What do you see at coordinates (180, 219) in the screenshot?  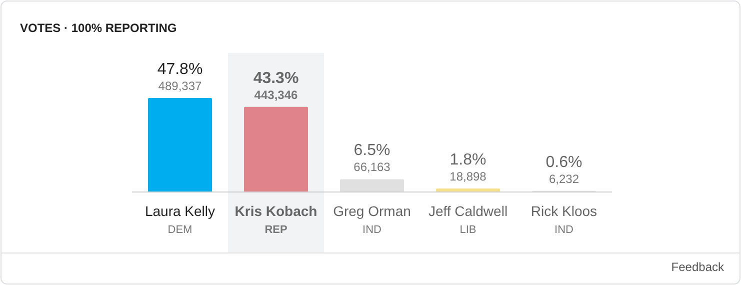 I see `x-tick-label: Laura Kelly DEM` at bounding box center [180, 219].